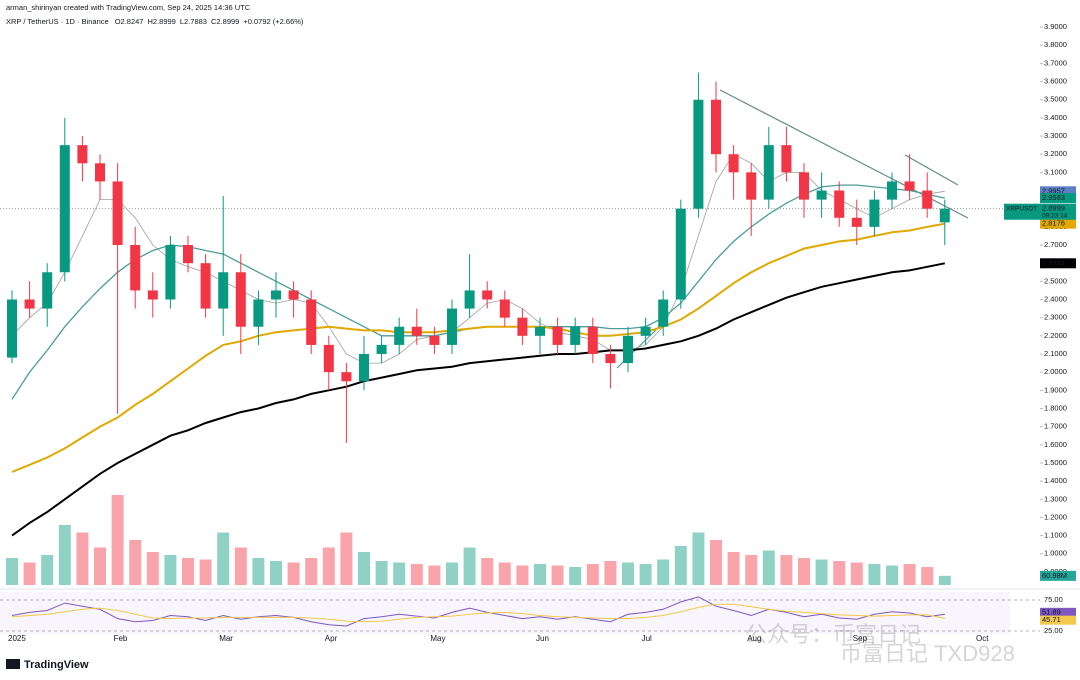 The height and width of the screenshot is (680, 1080). Describe the element at coordinates (1053, 197) in the screenshot. I see `price-tag-label: 2.9583` at that location.